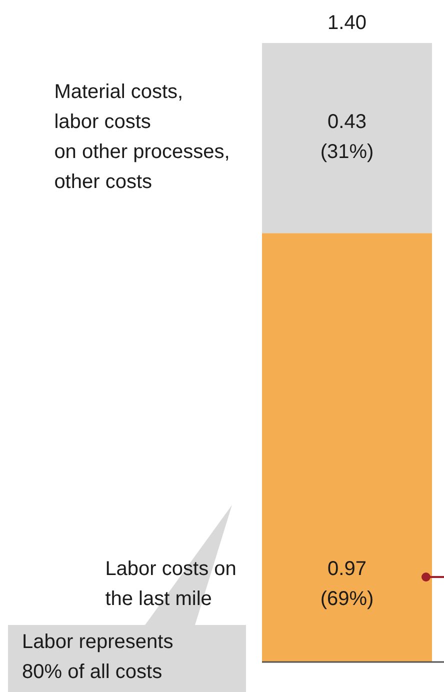 Image resolution: width=444 pixels, height=692 pixels. What do you see at coordinates (347, 584) in the screenshot?
I see `data-label: 0.97 (69%)` at bounding box center [347, 584].